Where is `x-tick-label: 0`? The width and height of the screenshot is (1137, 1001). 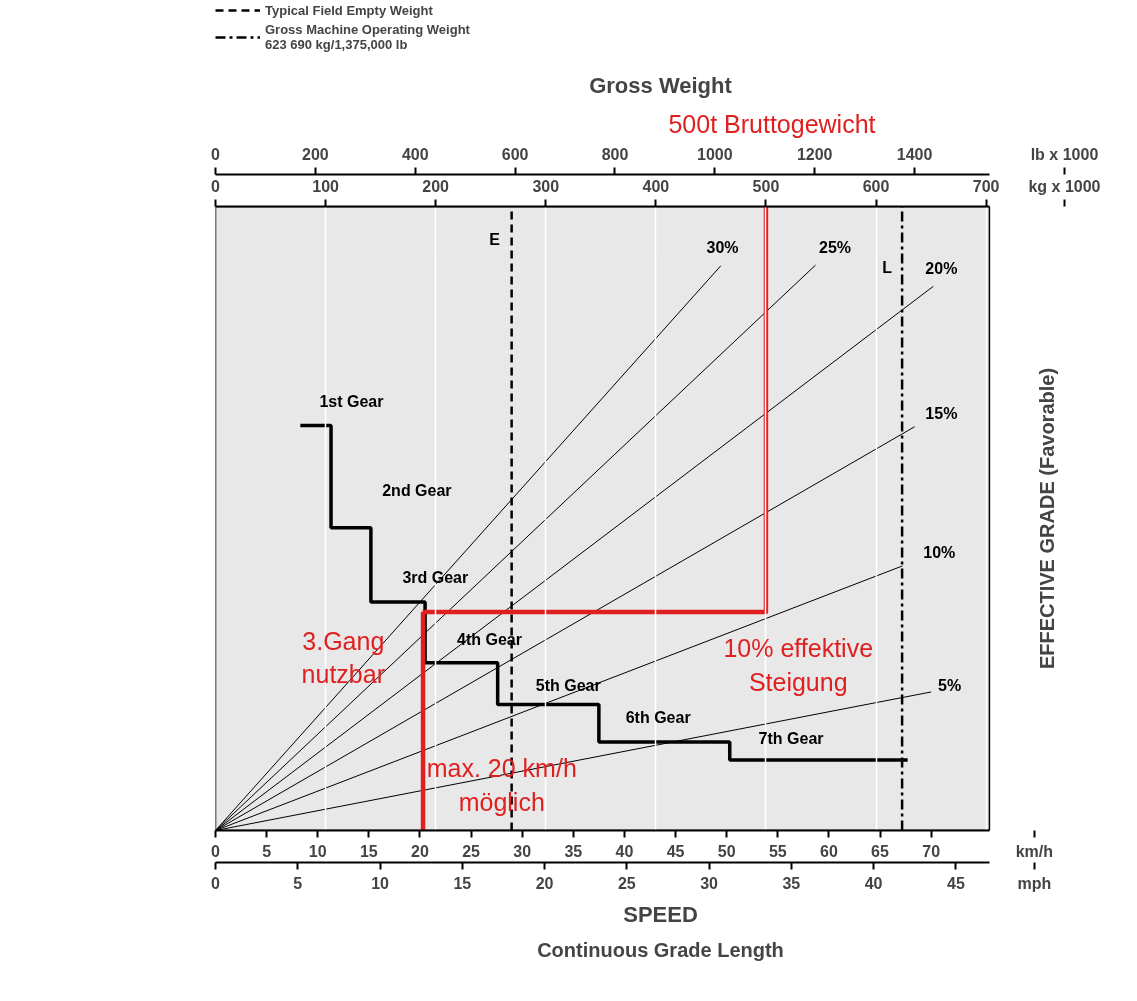 x-tick-label: 0 is located at coordinates (216, 851).